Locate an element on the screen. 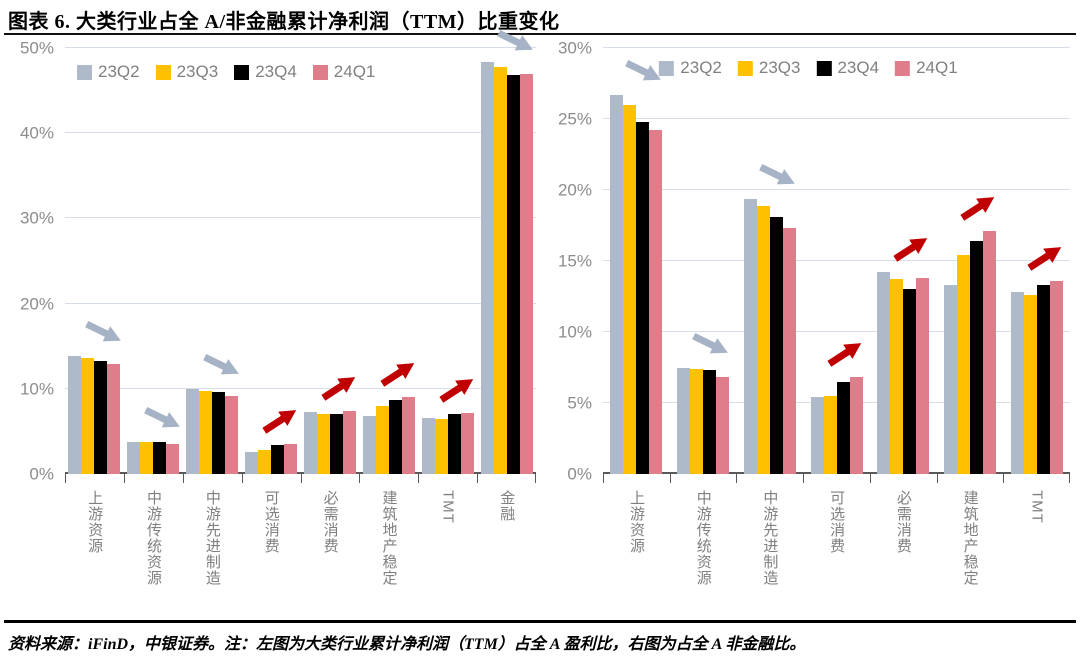 The width and height of the screenshot is (1080, 661). x-axis-line is located at coordinates (300, 473).